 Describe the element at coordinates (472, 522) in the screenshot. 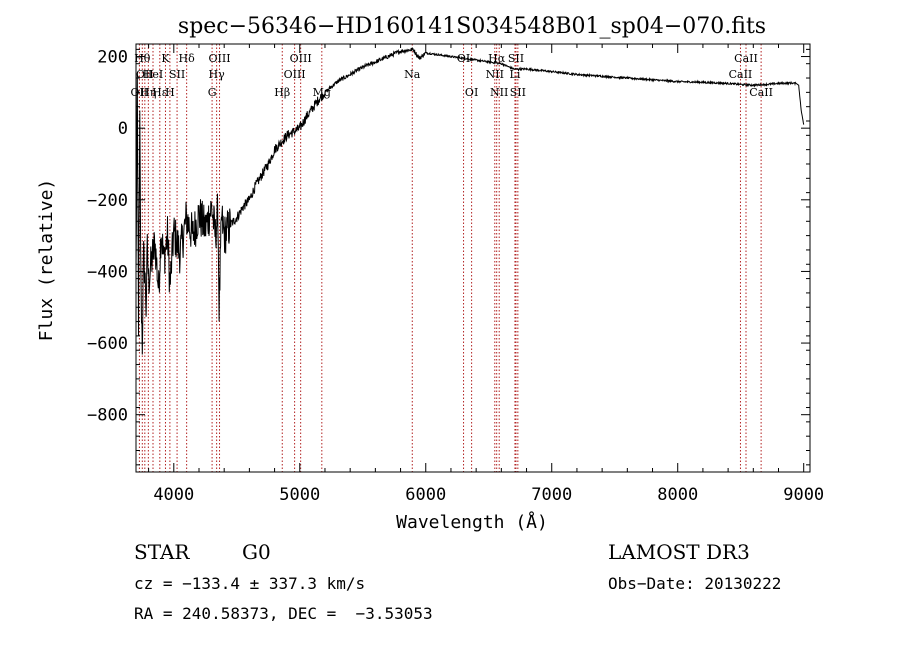

I see `x-axis-label: Wavelength (Å)` at that location.